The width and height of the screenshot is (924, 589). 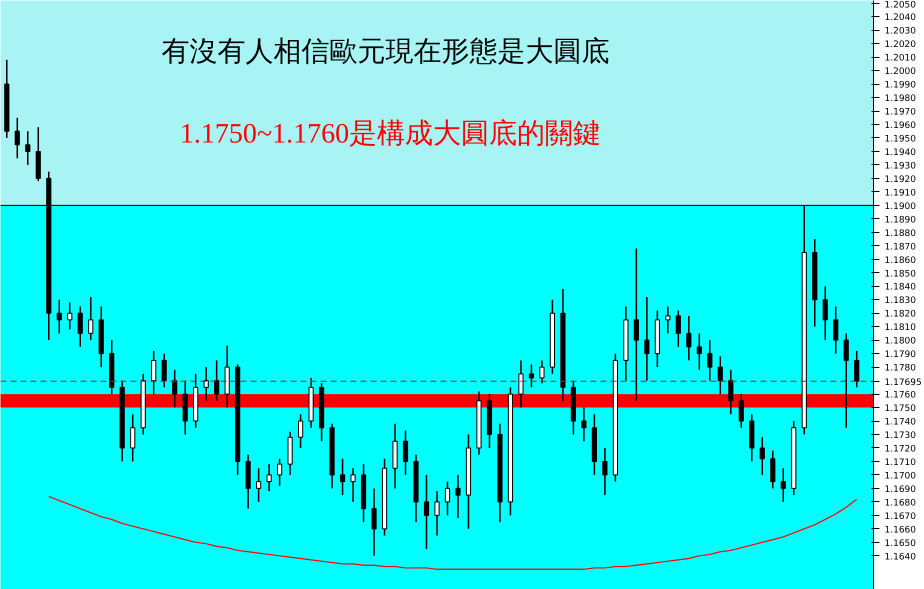 I want to click on y-tick-label: 1.1900, so click(x=900, y=207).